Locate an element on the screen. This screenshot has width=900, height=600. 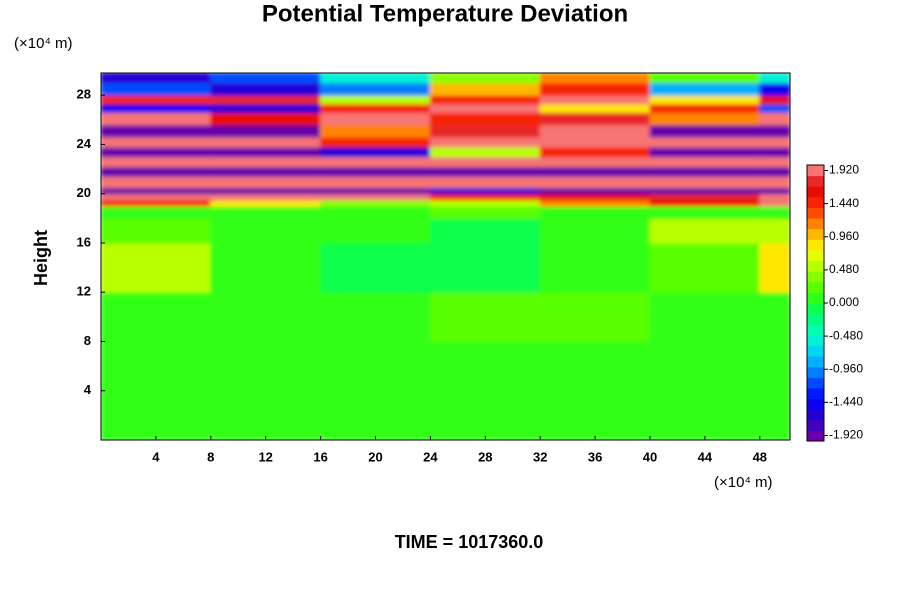
x-tick-label: 36 is located at coordinates (595, 456).